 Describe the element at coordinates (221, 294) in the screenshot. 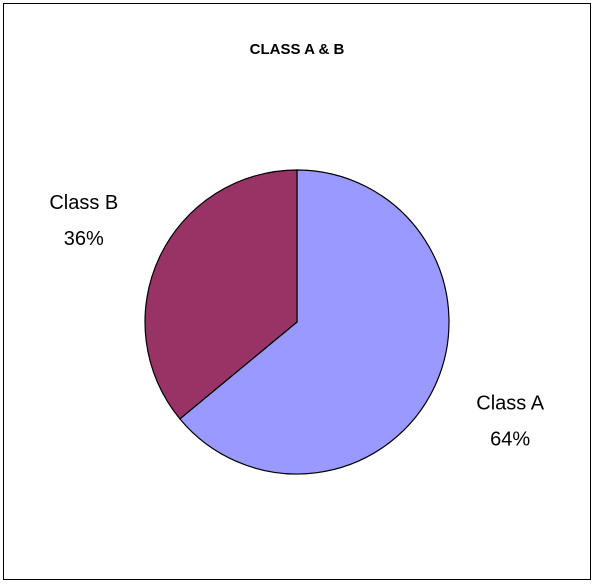

I see `pie-slice` at that location.